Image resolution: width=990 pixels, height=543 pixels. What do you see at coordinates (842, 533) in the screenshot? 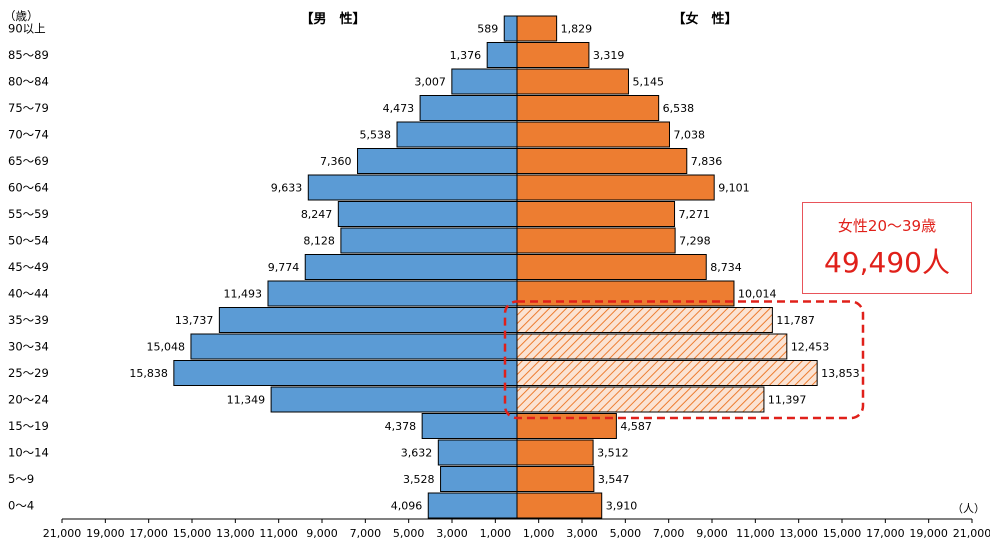
I see `x-tick-label-18: 15,000` at bounding box center [842, 533].